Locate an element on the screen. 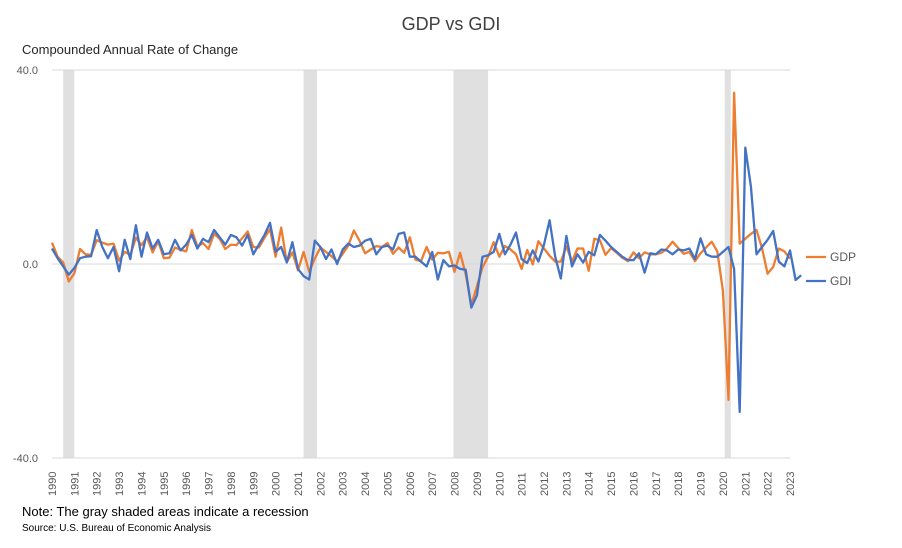  x-tick-label: 2007 is located at coordinates (433, 484).